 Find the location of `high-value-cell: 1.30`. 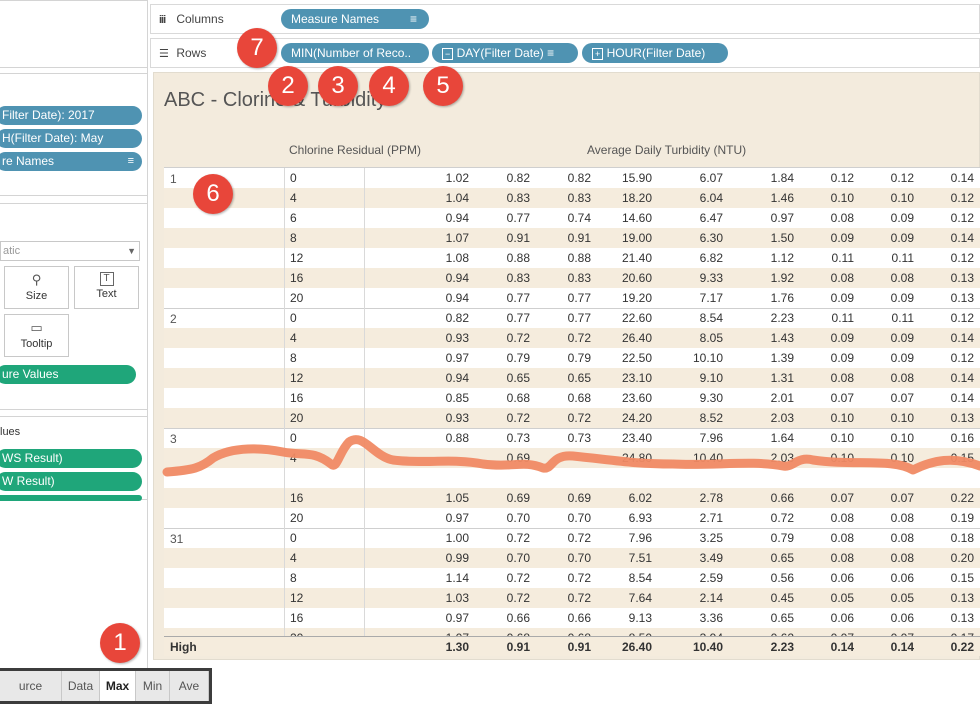

high-value-cell: 1.30 is located at coordinates (457, 647).